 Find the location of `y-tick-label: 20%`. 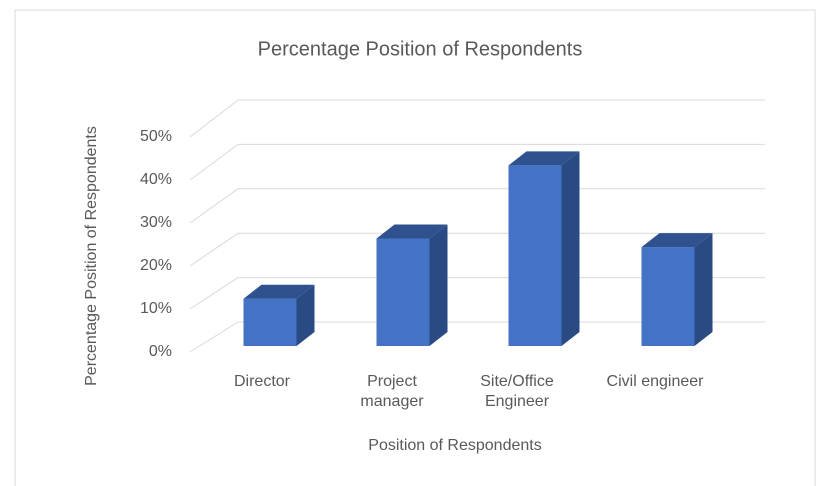

y-tick-label: 20% is located at coordinates (156, 265).